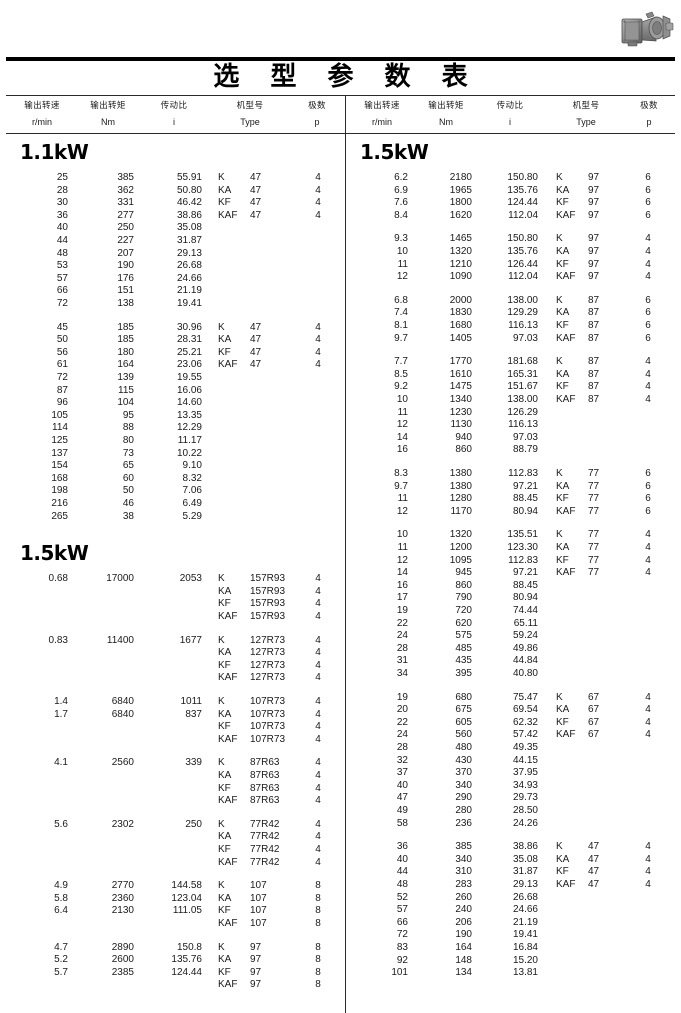 The image size is (681, 1013). What do you see at coordinates (61, 701) in the screenshot?
I see `cell-output-speed: 1.4` at bounding box center [61, 701].